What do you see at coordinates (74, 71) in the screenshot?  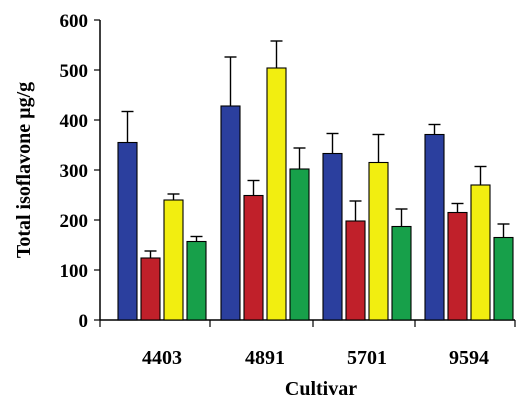 I see `y-tick-label: 500` at bounding box center [74, 71].